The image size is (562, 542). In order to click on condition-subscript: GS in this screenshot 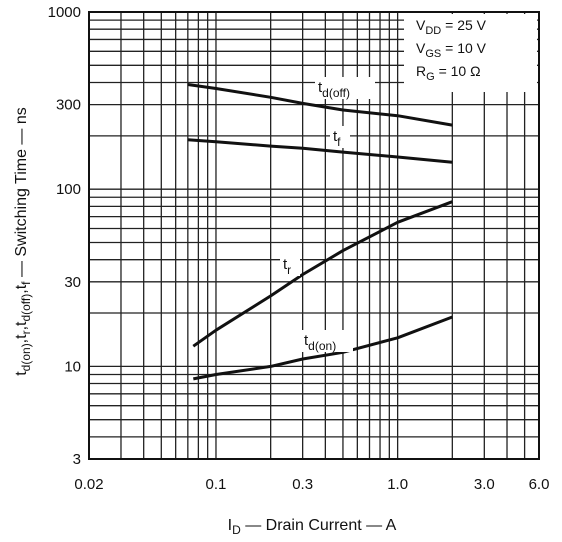, I will do `click(433, 54)`.